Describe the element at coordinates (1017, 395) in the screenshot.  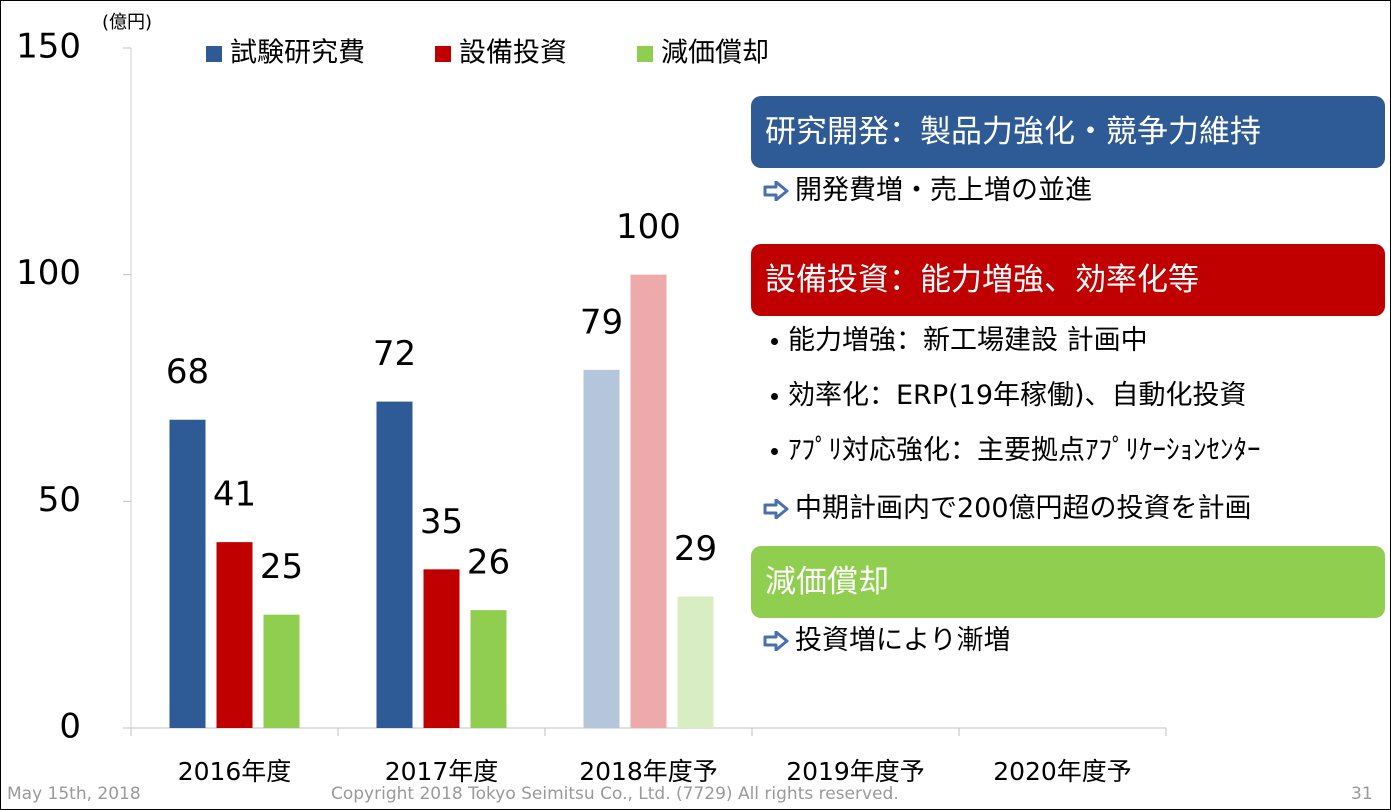
I see `item-text: 効率化：ERP(19年稼働)、自動化投資` at that location.